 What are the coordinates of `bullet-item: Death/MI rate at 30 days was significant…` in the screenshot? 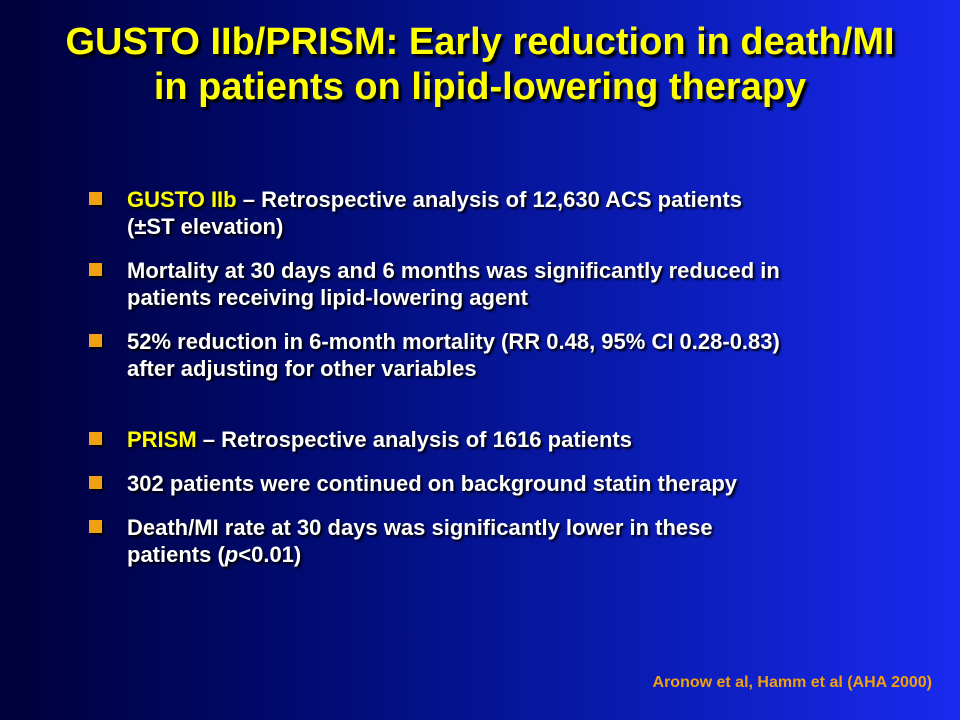 It's located at (512, 541).